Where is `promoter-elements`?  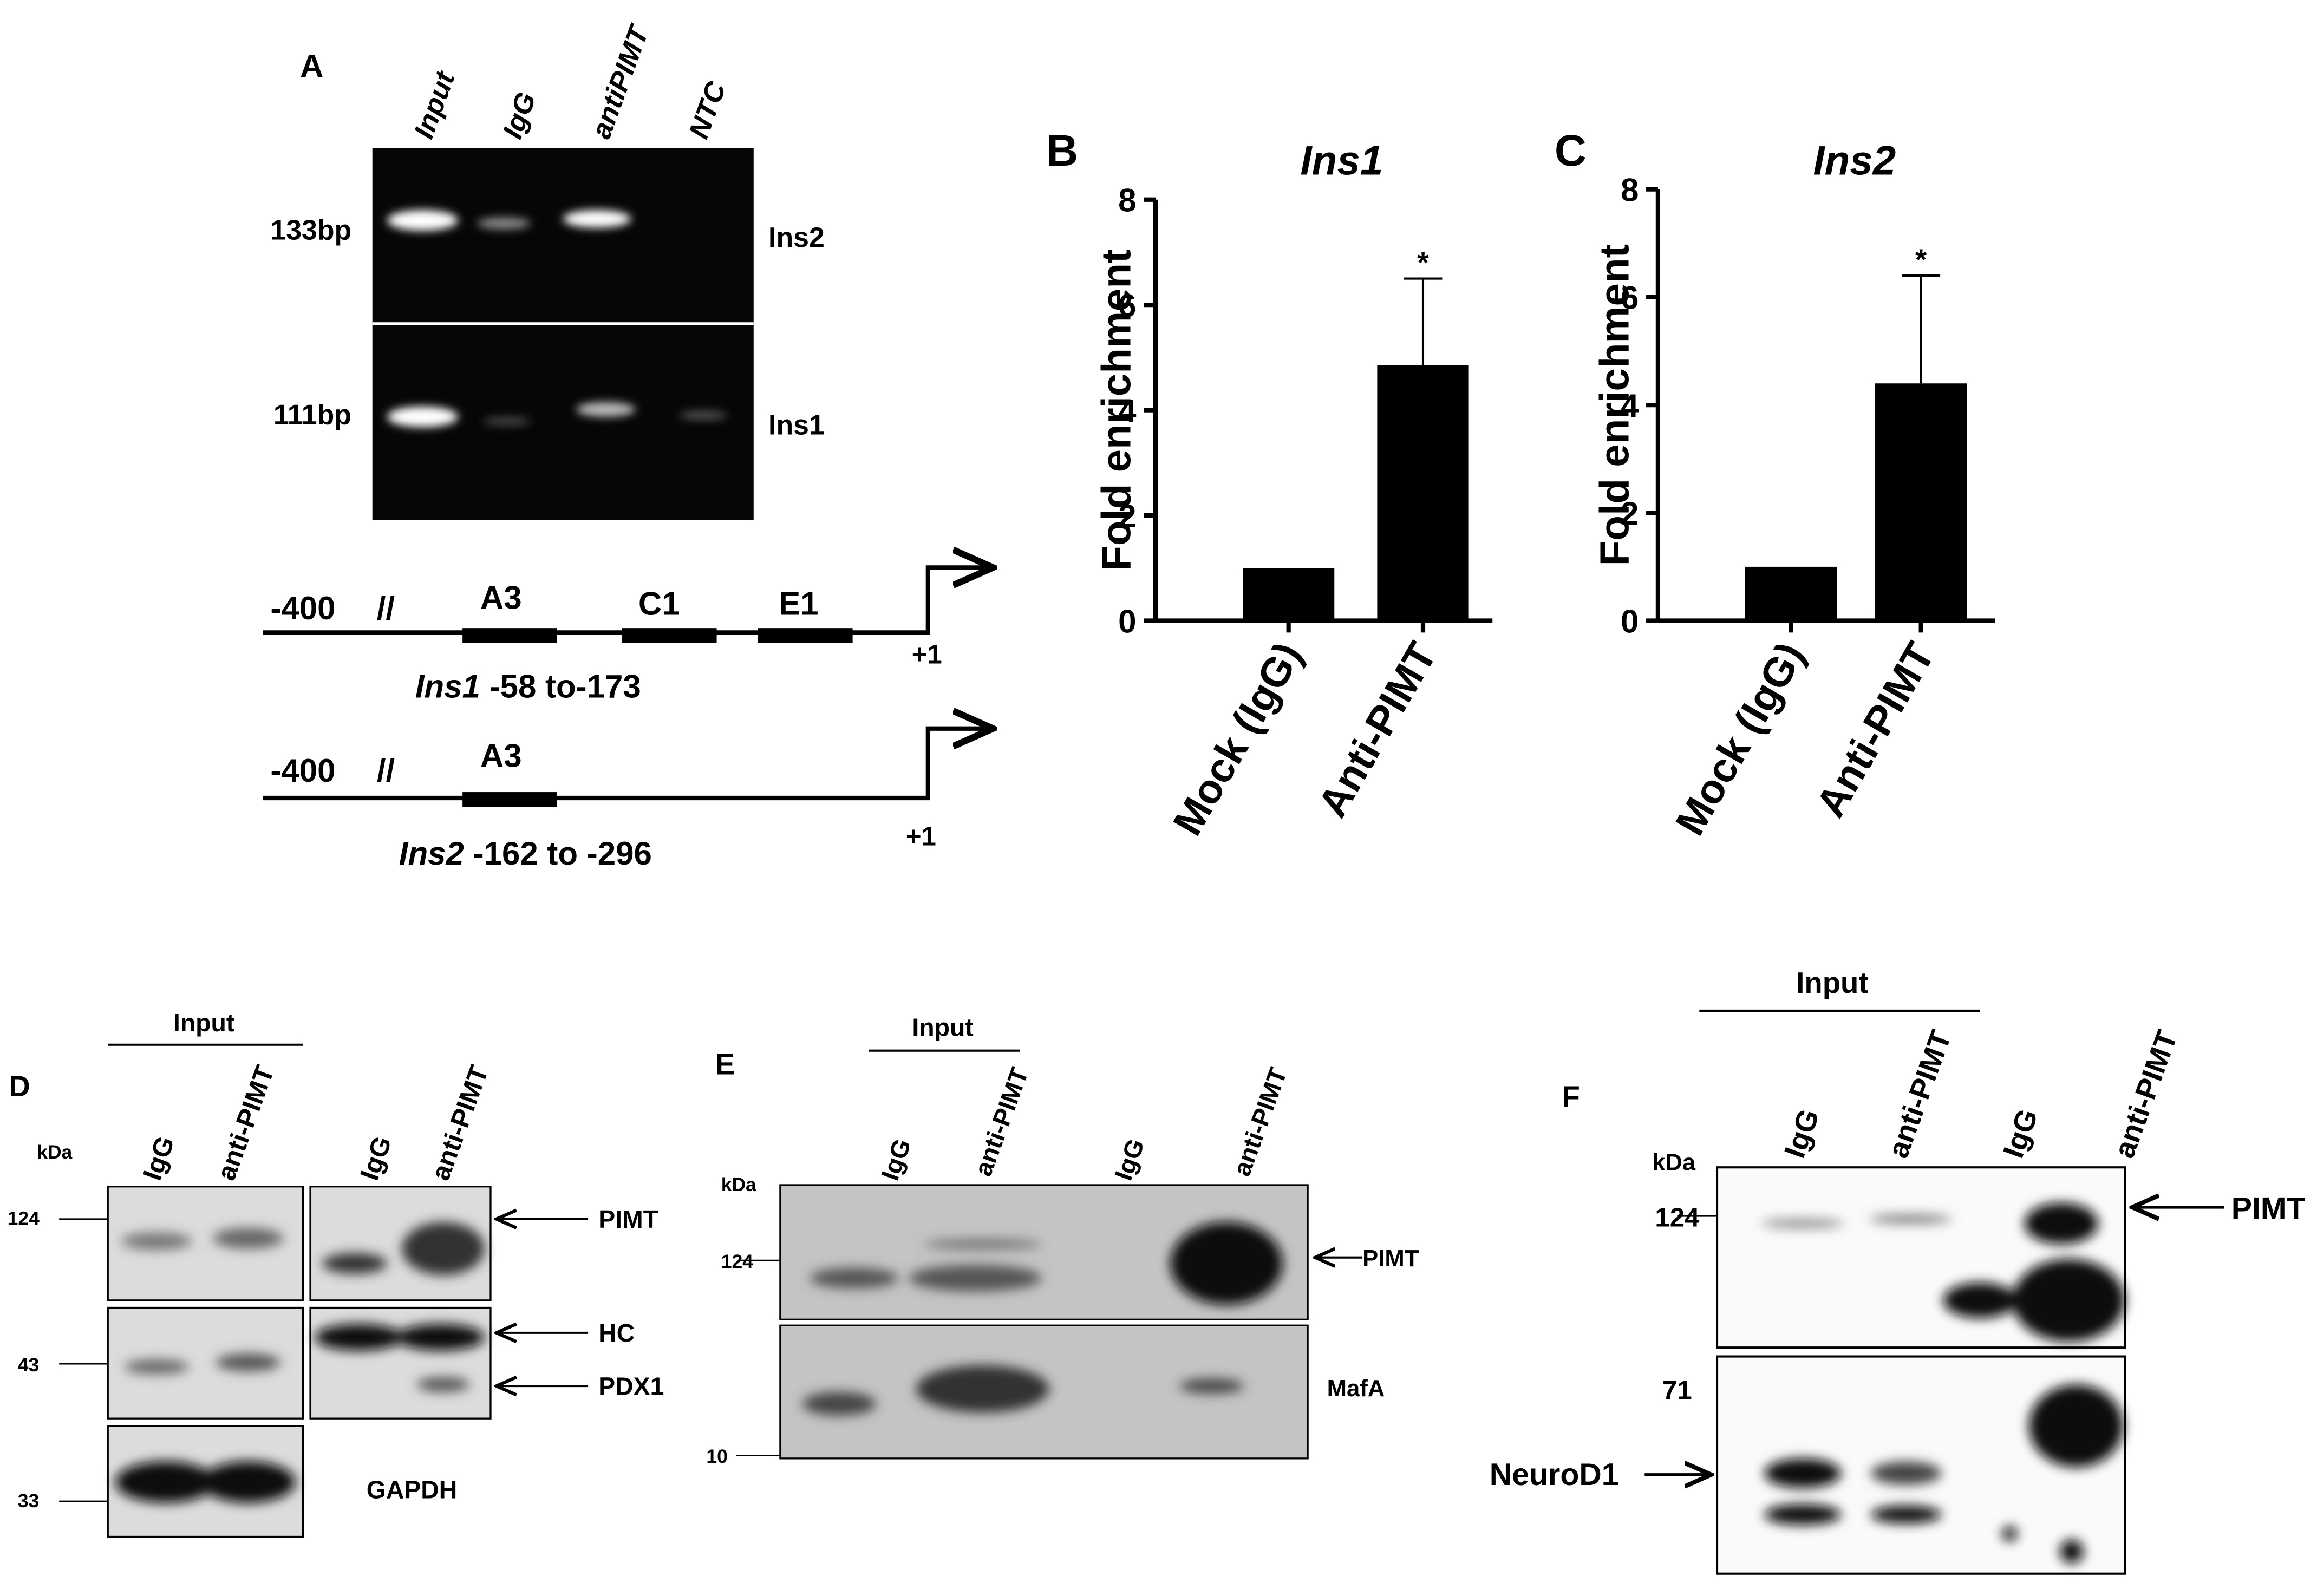 promoter-elements is located at coordinates (657, 717).